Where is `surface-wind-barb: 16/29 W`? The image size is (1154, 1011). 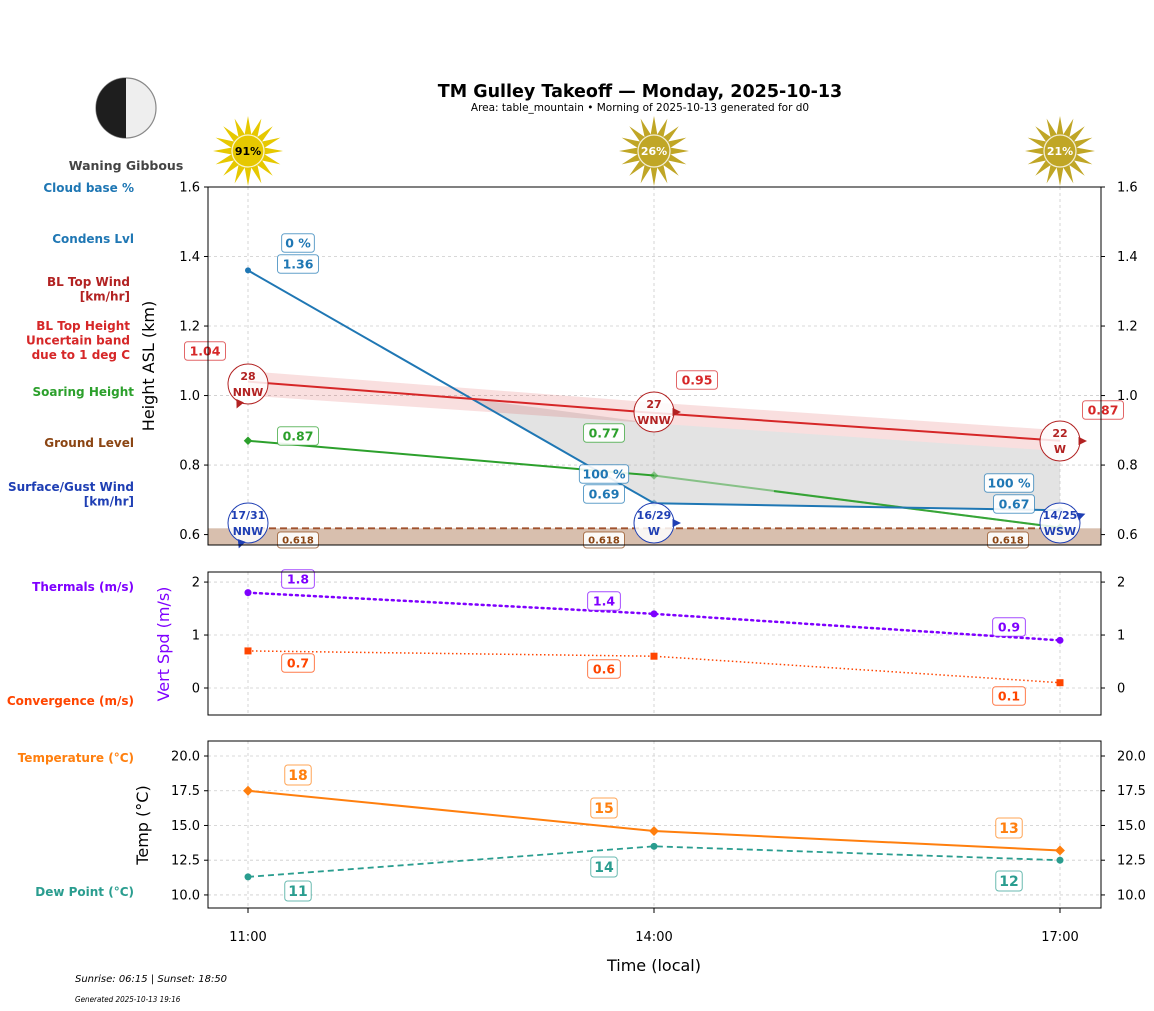
surface-wind-barb: 16/29 W is located at coordinates (657, 523).